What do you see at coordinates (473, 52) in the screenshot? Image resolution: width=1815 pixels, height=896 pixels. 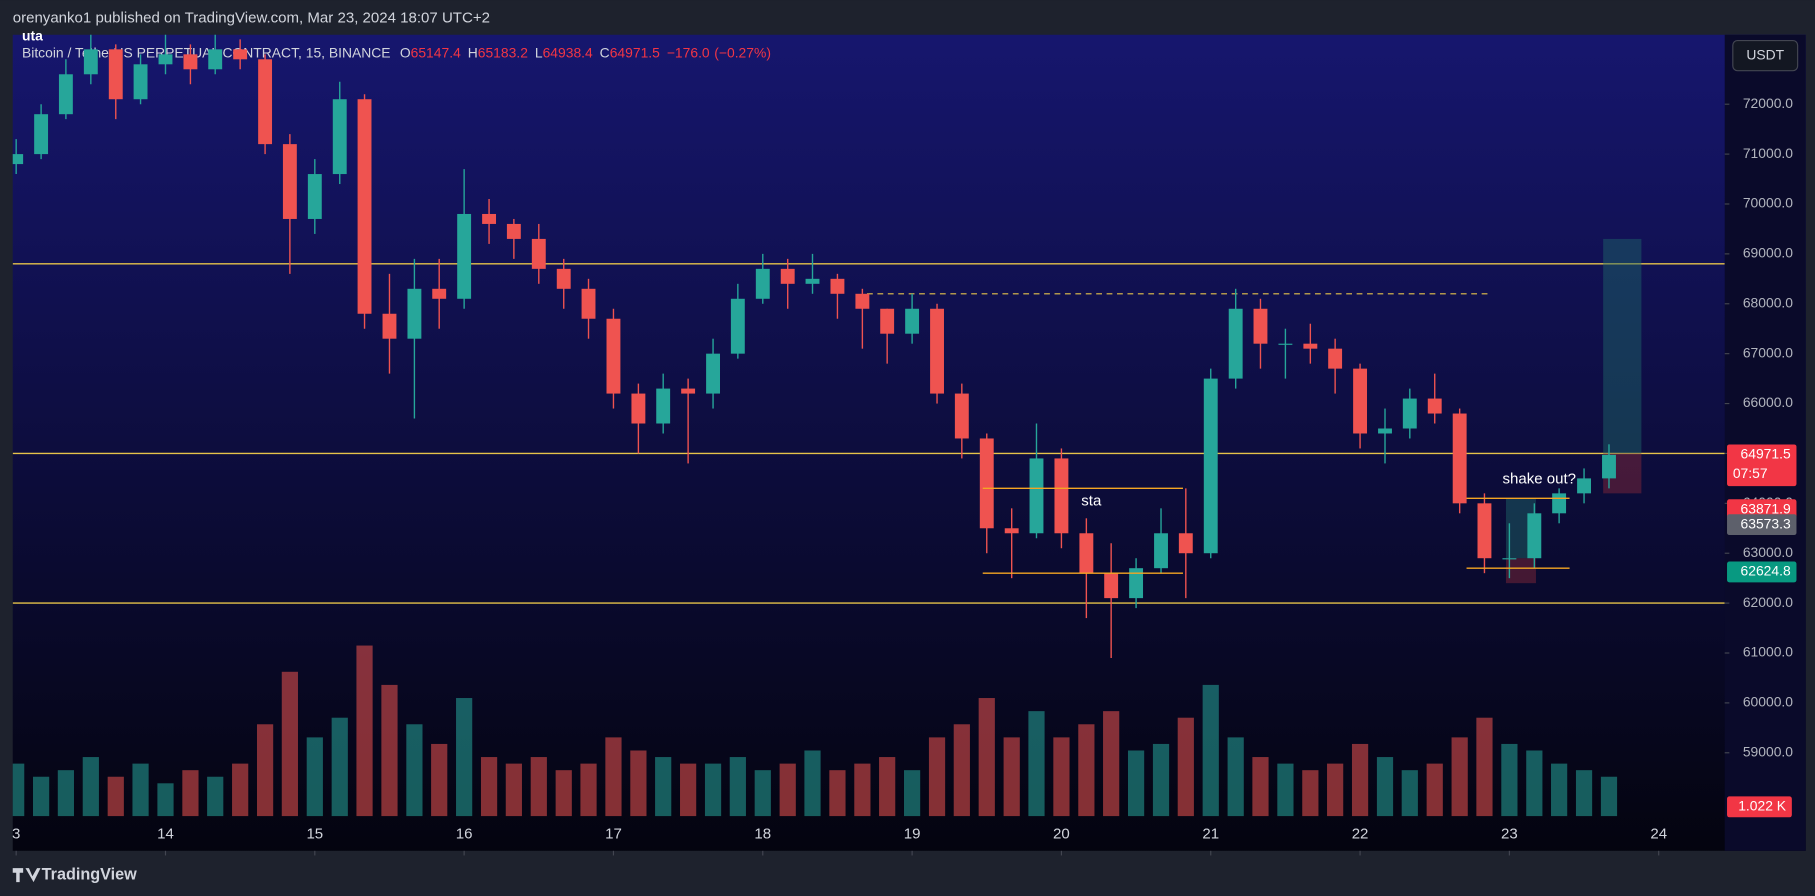 I see `legend-key: H` at bounding box center [473, 52].